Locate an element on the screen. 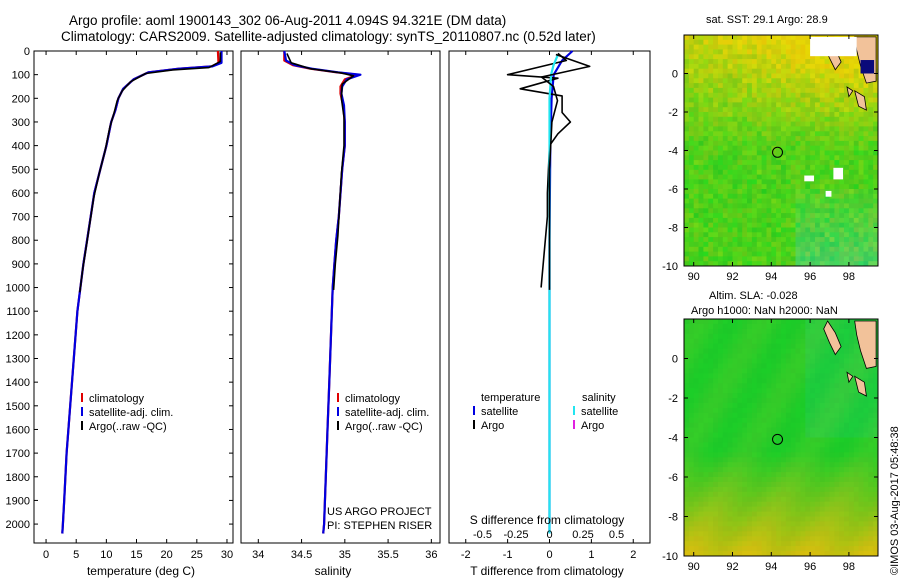  sst-map-title: sat. SST: 29.1 Argo: 28.9 is located at coordinates (767, 20).